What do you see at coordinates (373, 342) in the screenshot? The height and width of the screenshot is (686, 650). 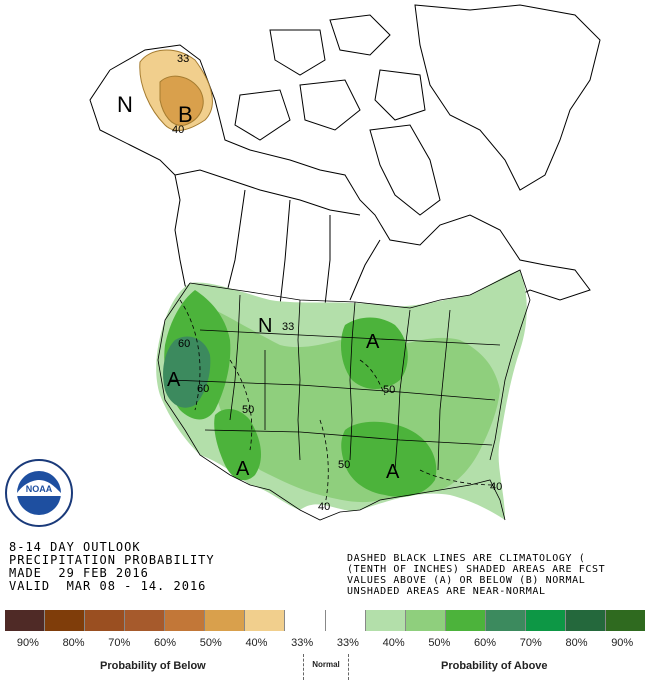 I see `mw-a-label: A` at bounding box center [373, 342].